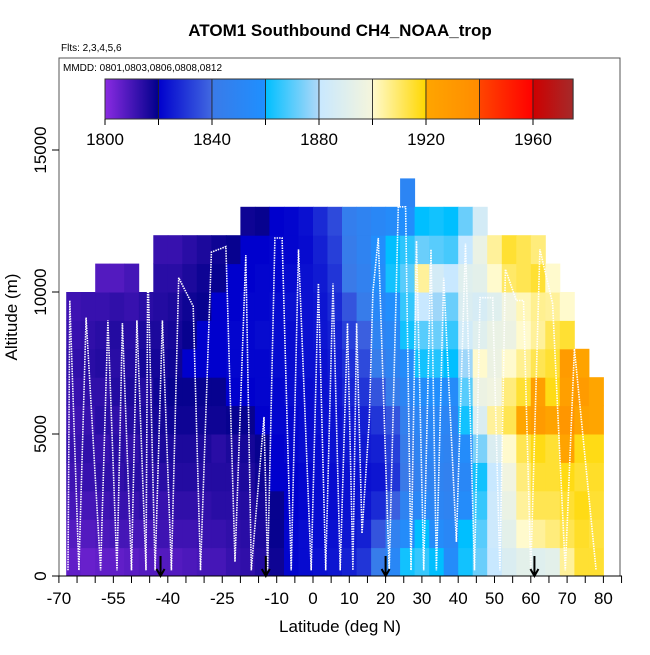  What do you see at coordinates (385, 598) in the screenshot?
I see `x-tick-label: 20` at bounding box center [385, 598].